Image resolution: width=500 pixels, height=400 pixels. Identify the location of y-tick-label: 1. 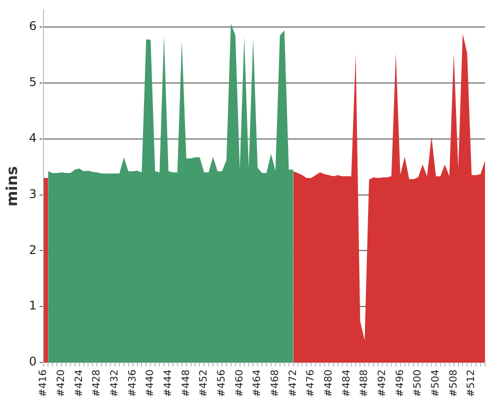
(32, 305).